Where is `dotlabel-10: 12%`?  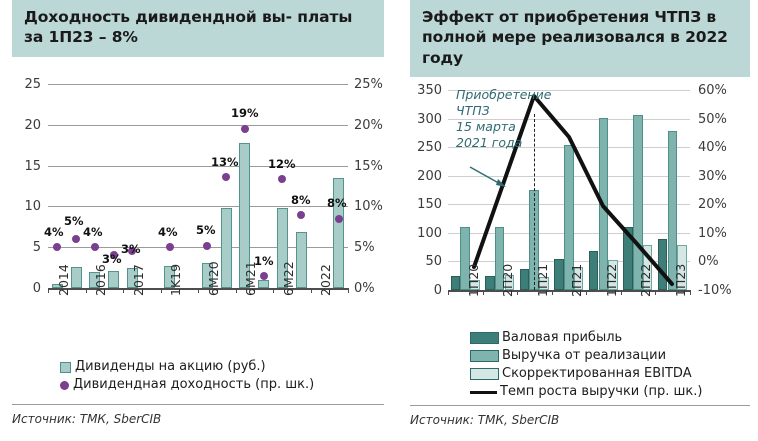
dotlabel-10: 12% is located at coordinates (282, 164).